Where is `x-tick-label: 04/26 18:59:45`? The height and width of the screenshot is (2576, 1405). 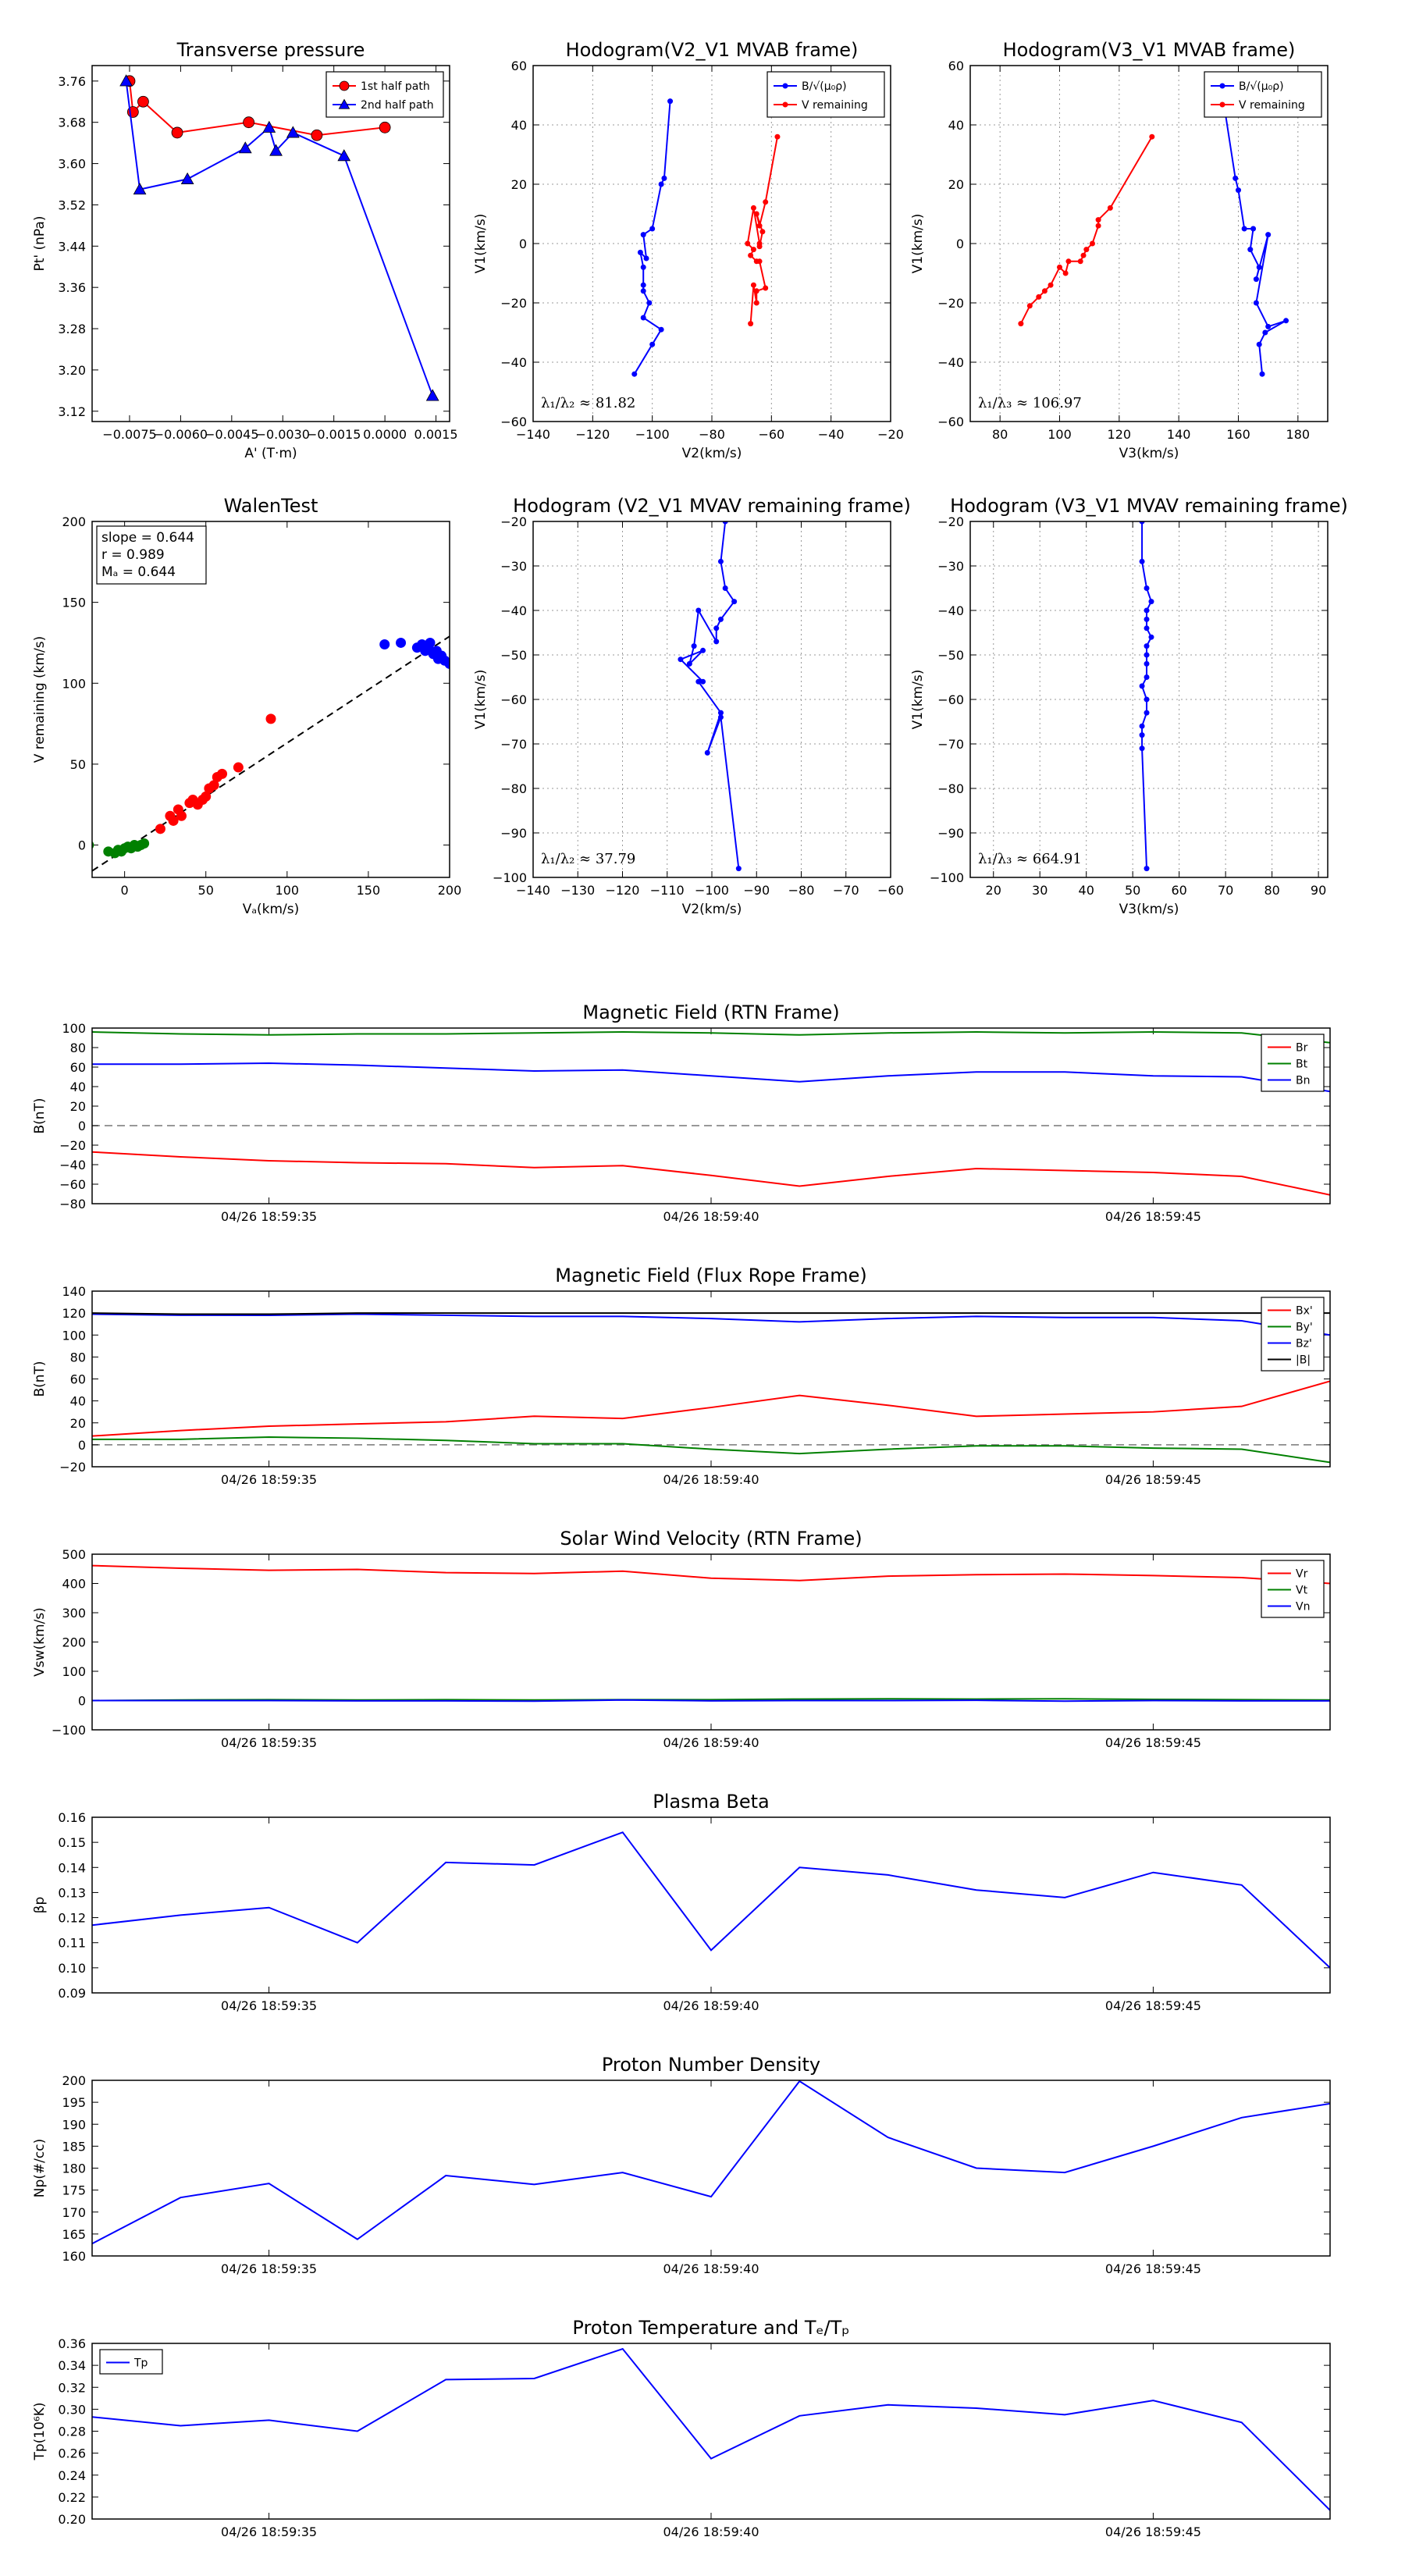
x-tick-label: 04/26 18:59:45 is located at coordinates (1153, 2531).